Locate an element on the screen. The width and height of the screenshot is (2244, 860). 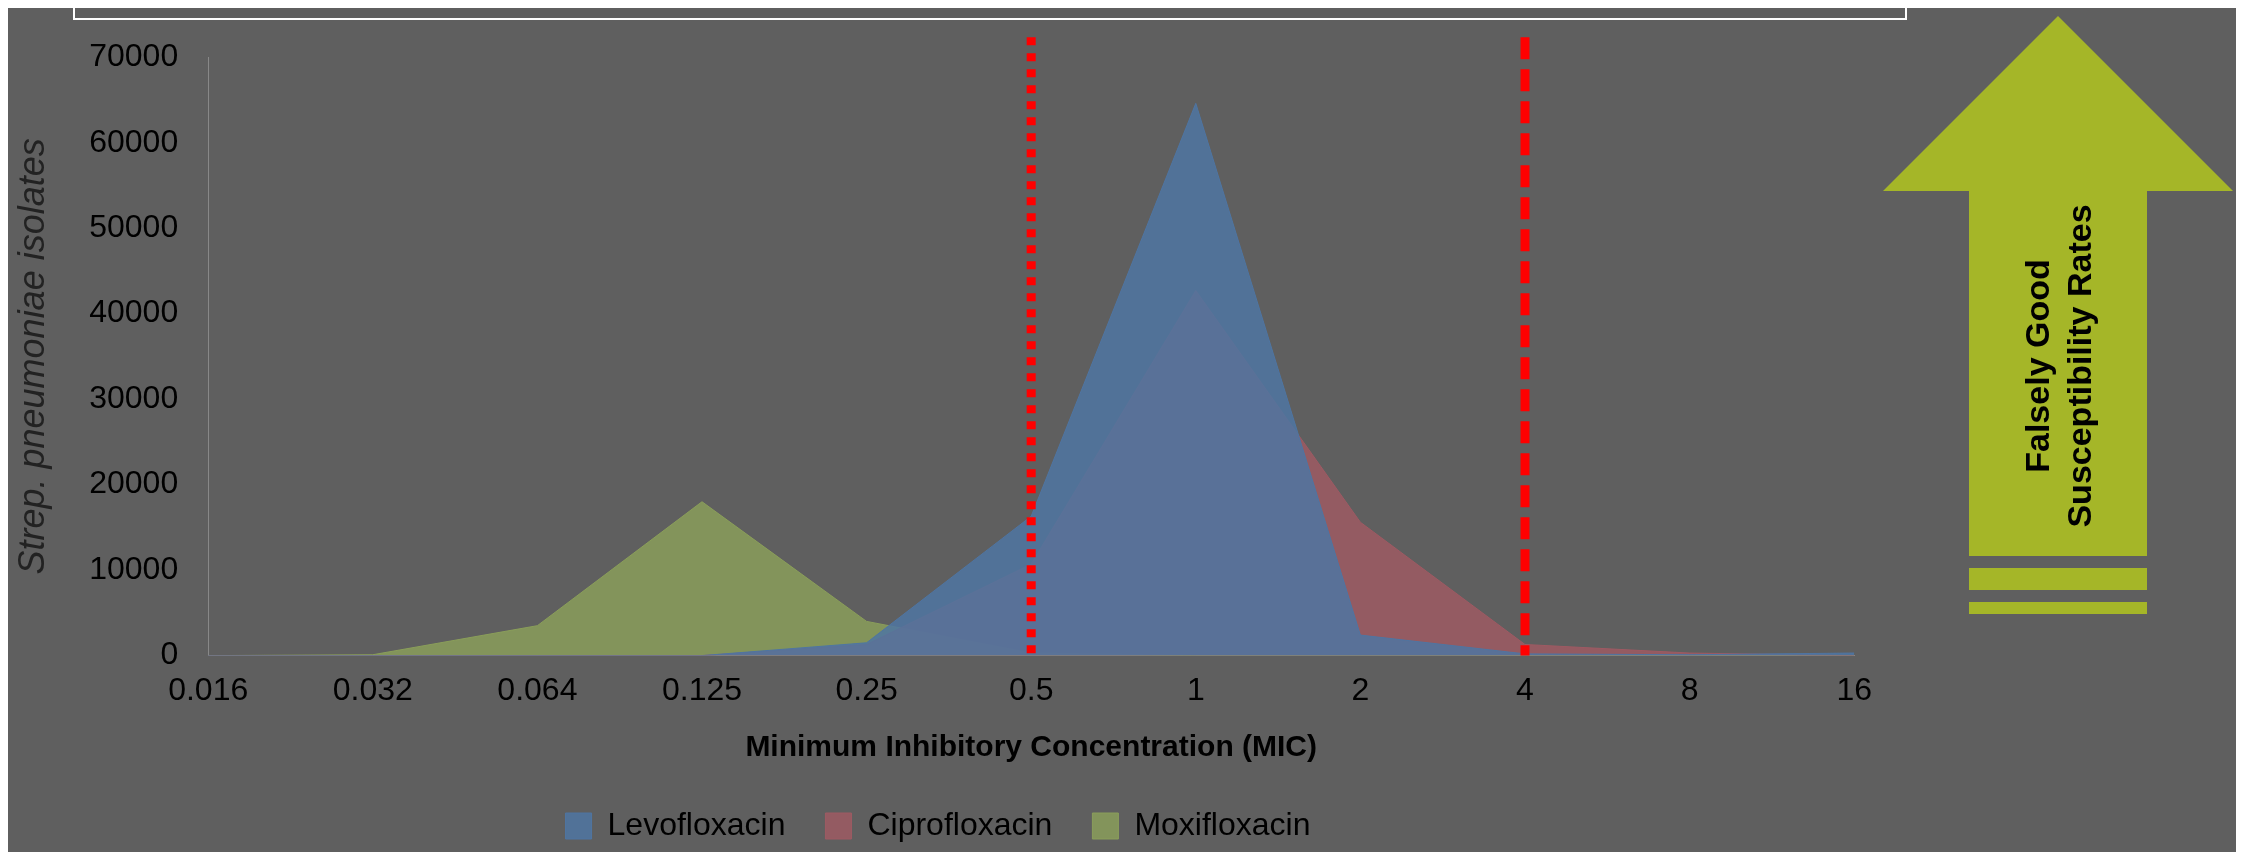
legend-label: Levofloxacin is located at coordinates (696, 823).